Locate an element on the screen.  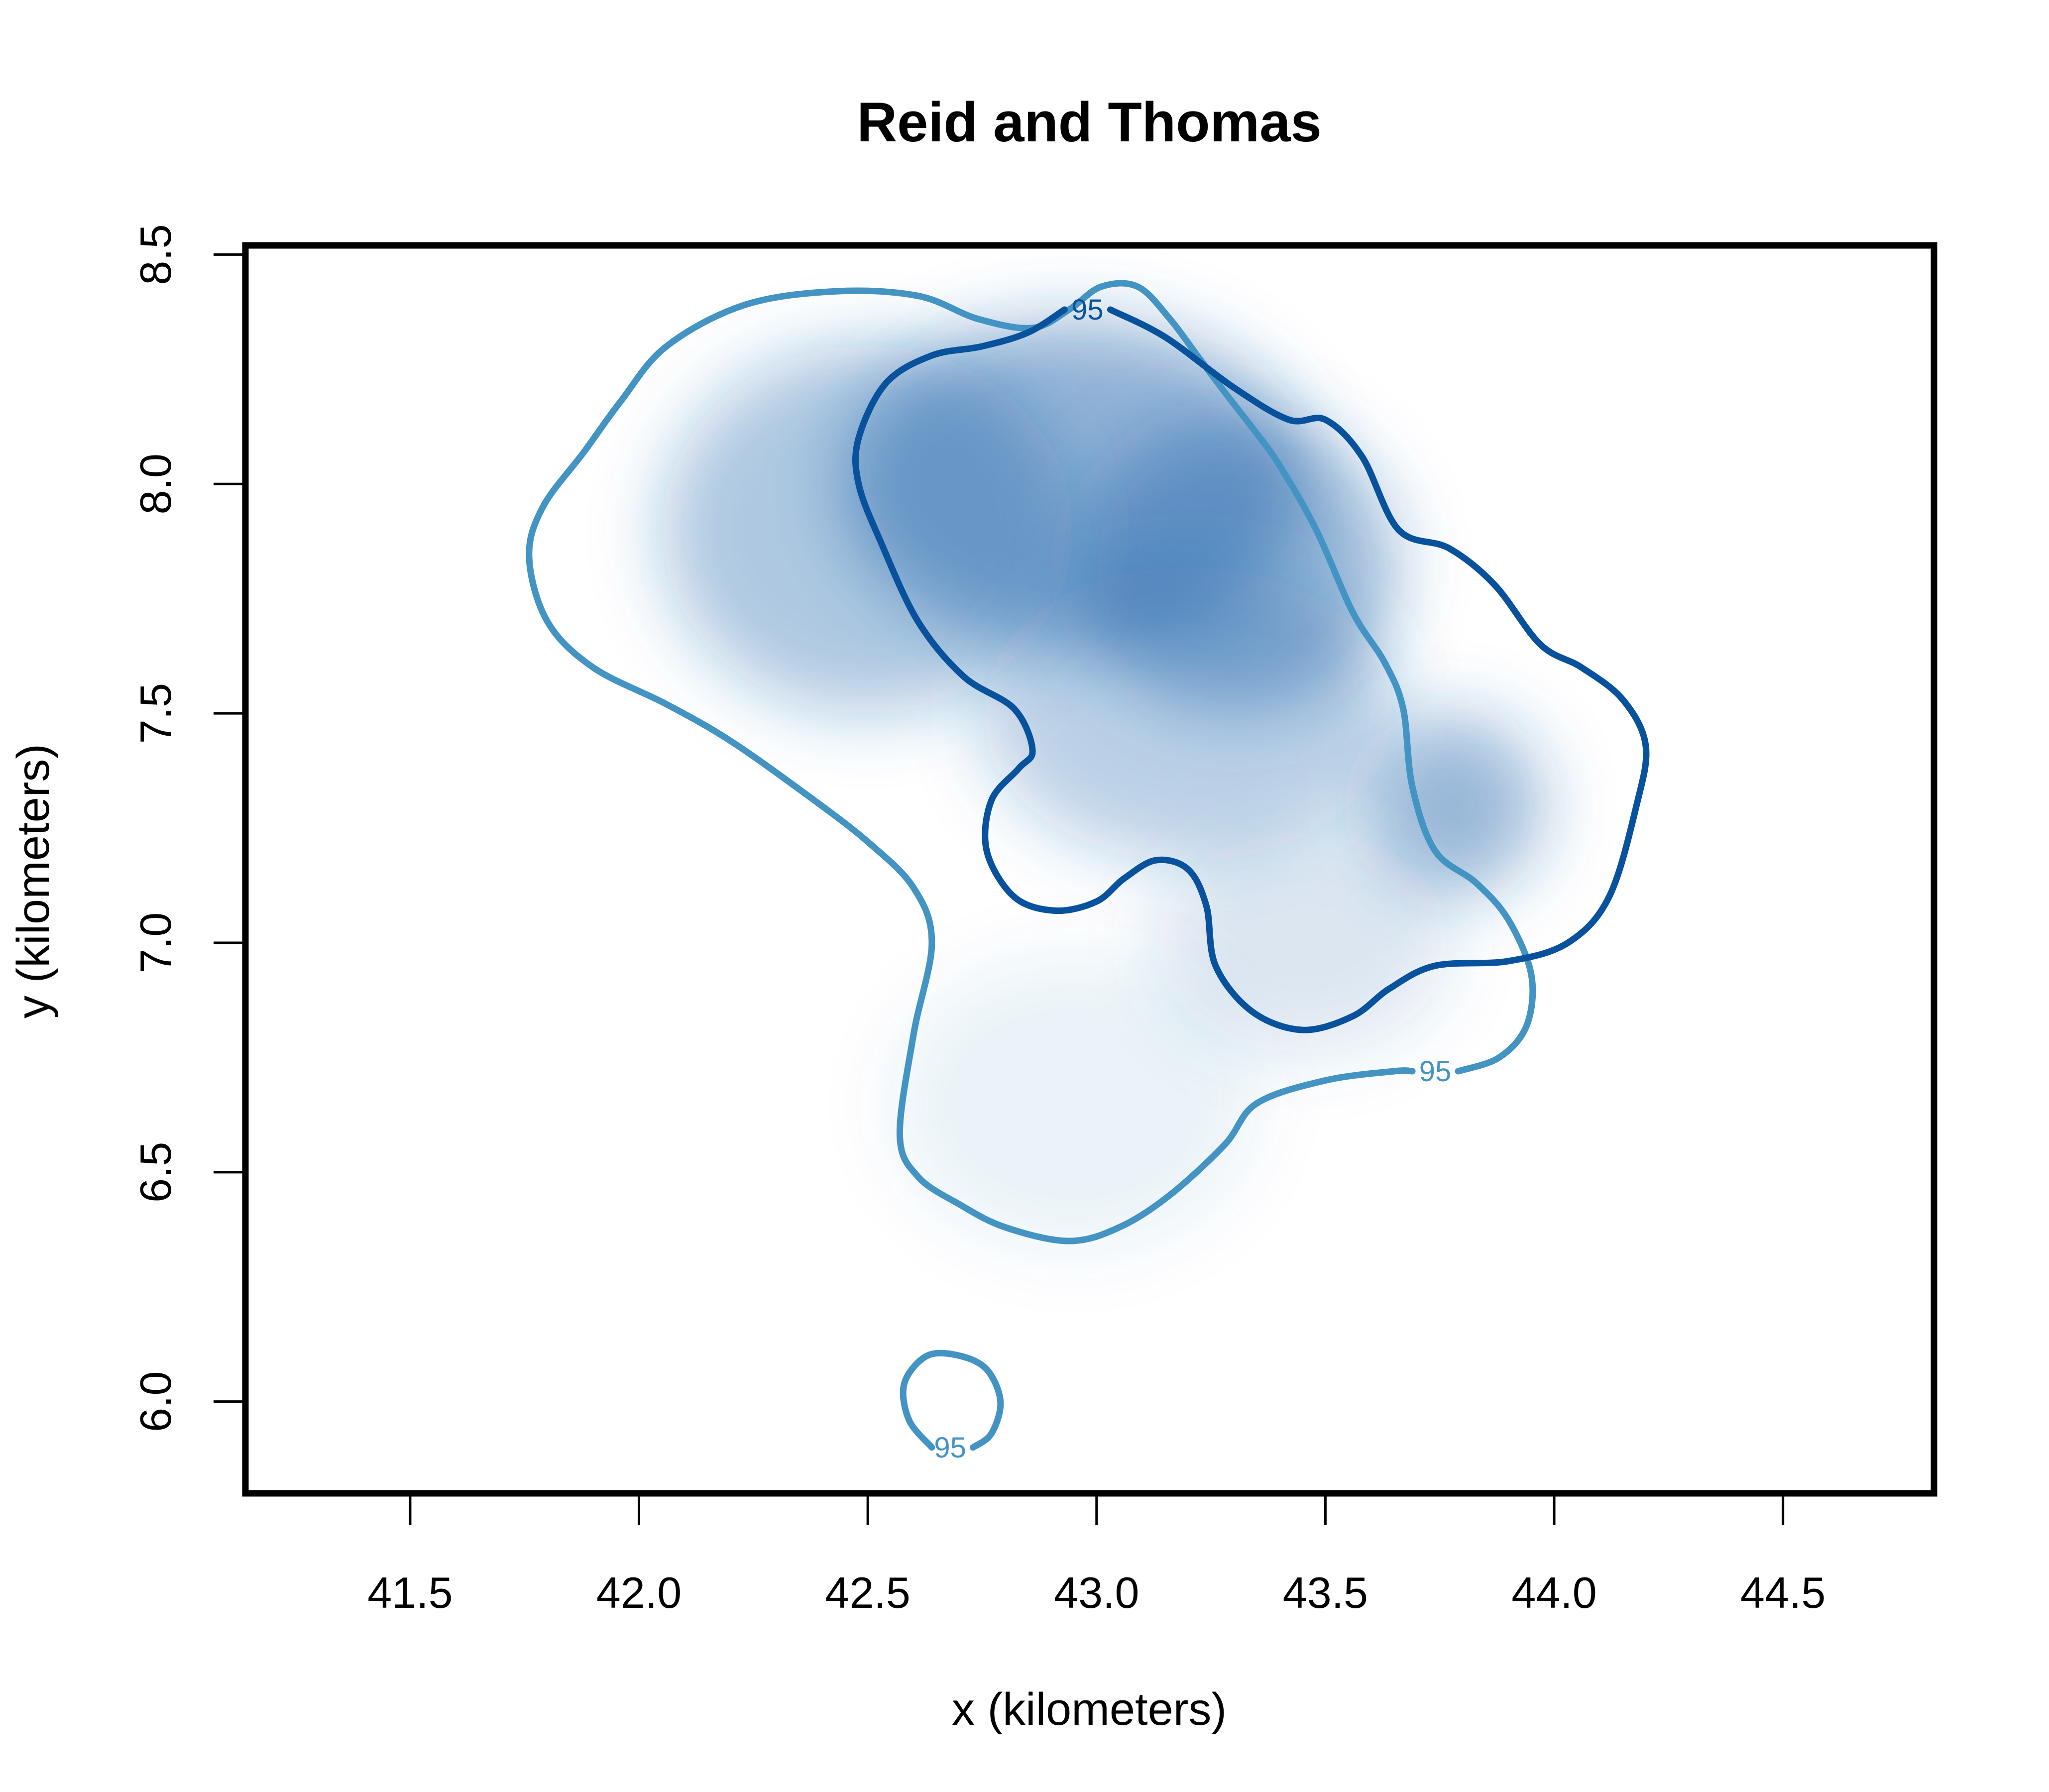
y-tick-label: 7.0 is located at coordinates (155, 942).